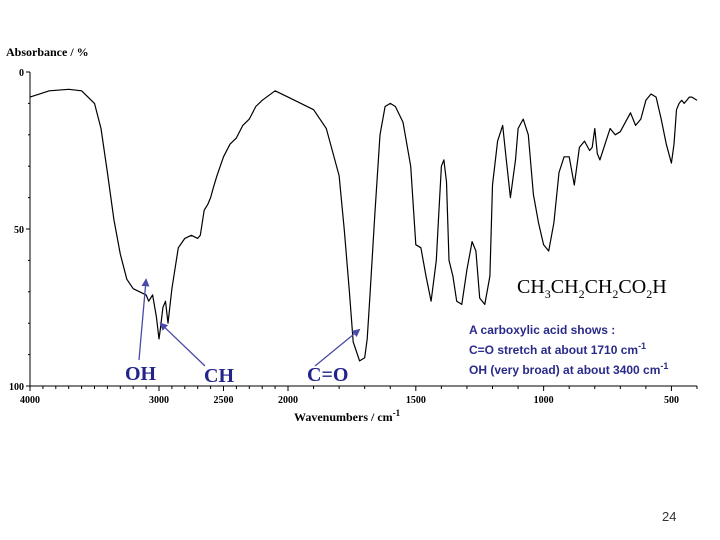 Image resolution: width=720 pixels, height=540 pixels. What do you see at coordinates (547, 294) in the screenshot?
I see `formula-subscript: 3` at bounding box center [547, 294].